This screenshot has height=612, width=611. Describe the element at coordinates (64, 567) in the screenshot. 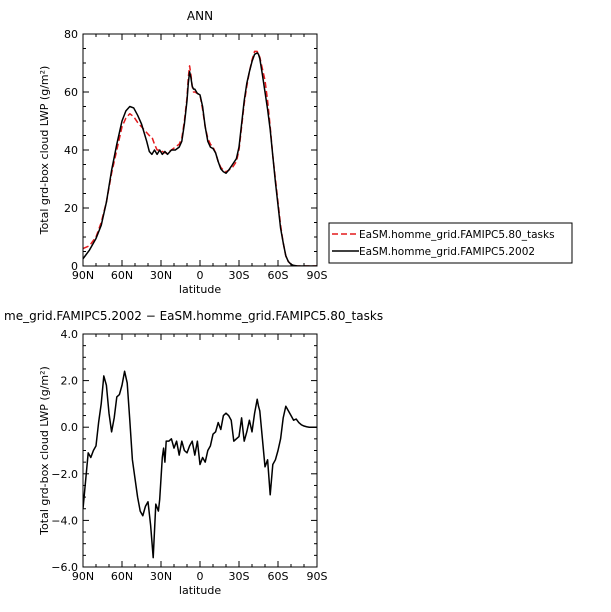

I see `y-tick-label: −6.0` at that location.